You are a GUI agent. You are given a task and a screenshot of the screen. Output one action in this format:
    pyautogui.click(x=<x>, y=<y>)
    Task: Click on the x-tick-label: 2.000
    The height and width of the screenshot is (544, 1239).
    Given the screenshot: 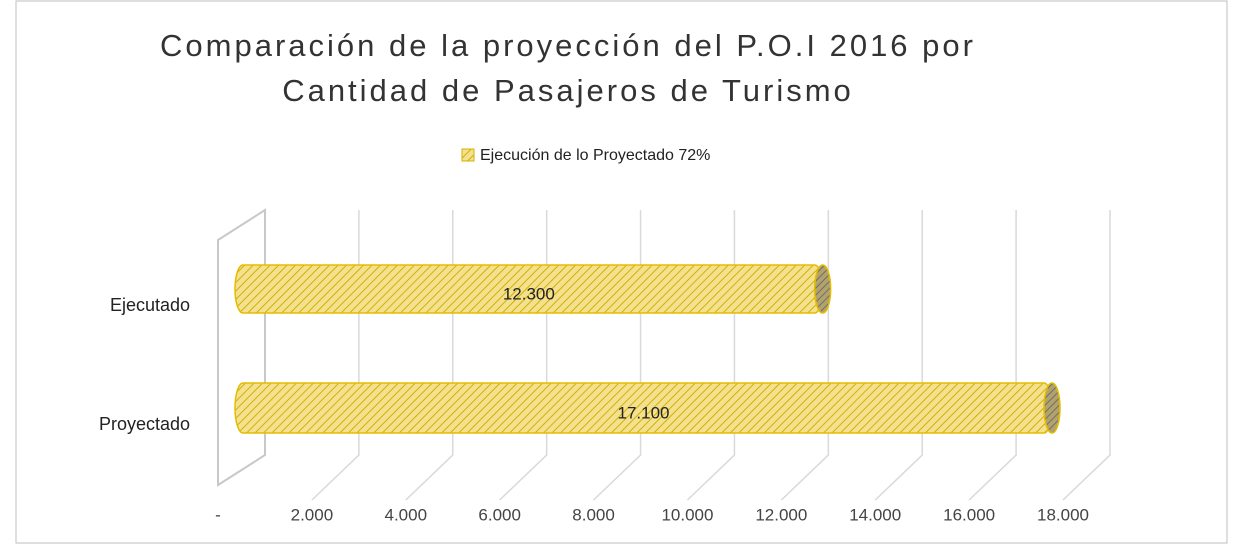 What is the action you would take?
    pyautogui.click(x=312, y=514)
    